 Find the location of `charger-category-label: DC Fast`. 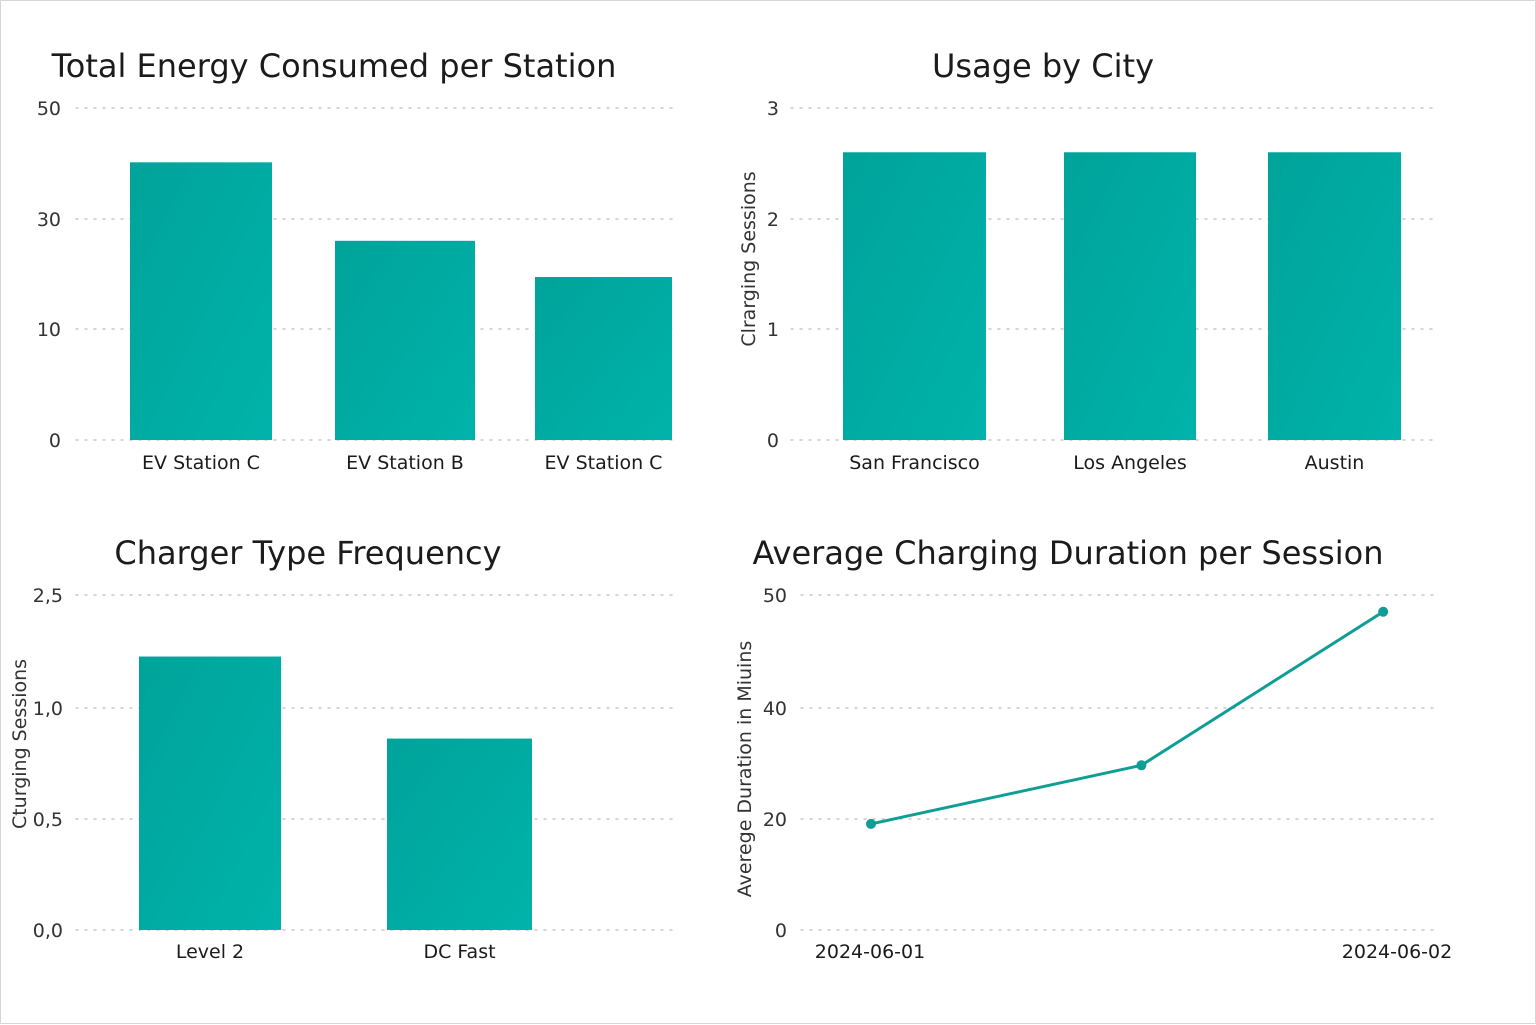

charger-category-label: DC Fast is located at coordinates (459, 952).